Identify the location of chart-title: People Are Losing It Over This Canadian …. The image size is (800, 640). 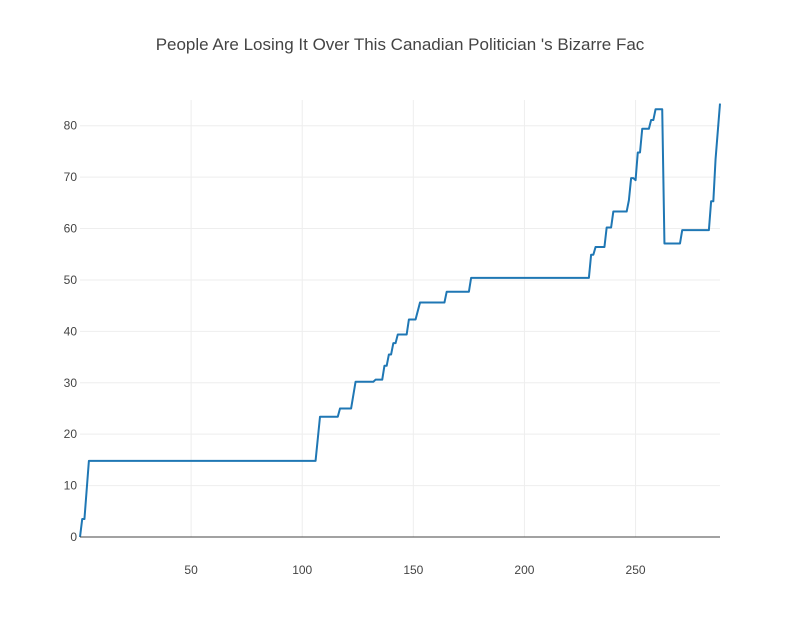
(400, 44).